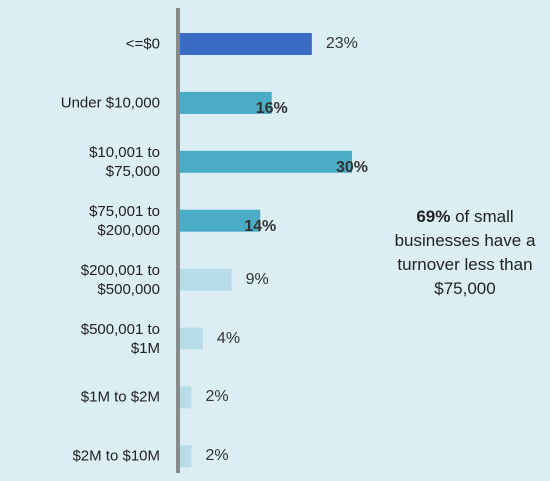  I want to click on category-label: $10,001 to $75,000, so click(124, 161).